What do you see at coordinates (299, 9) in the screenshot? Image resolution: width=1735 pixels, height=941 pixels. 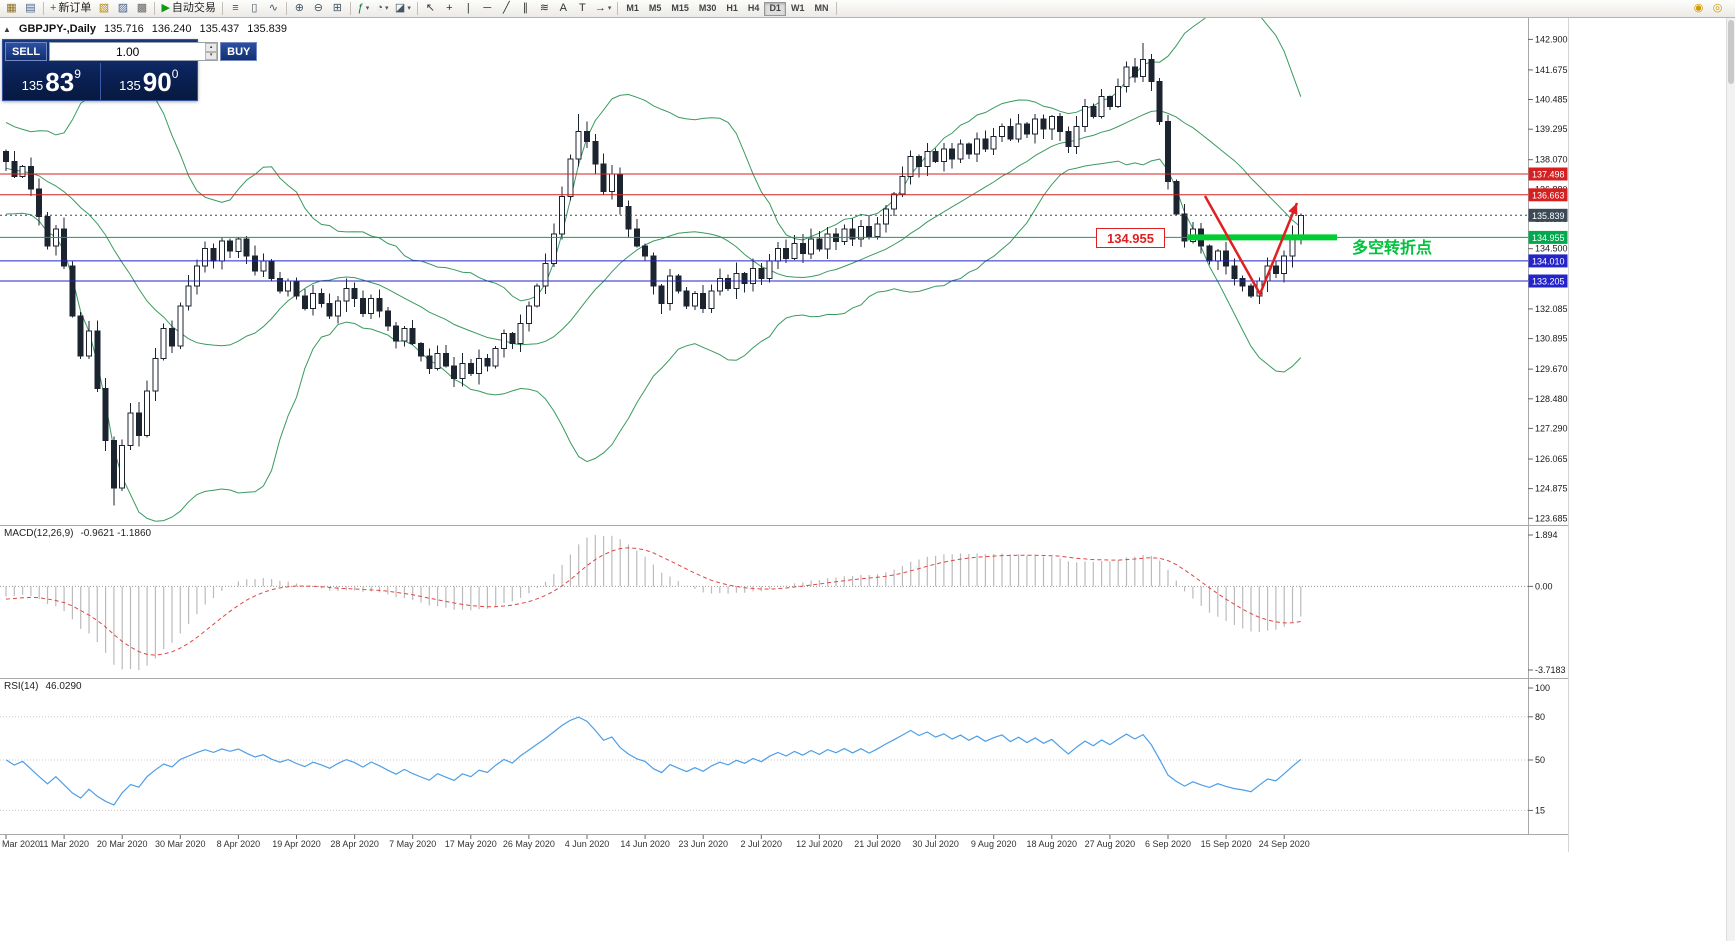 I see `zoom-in-button: ⊕` at bounding box center [299, 9].